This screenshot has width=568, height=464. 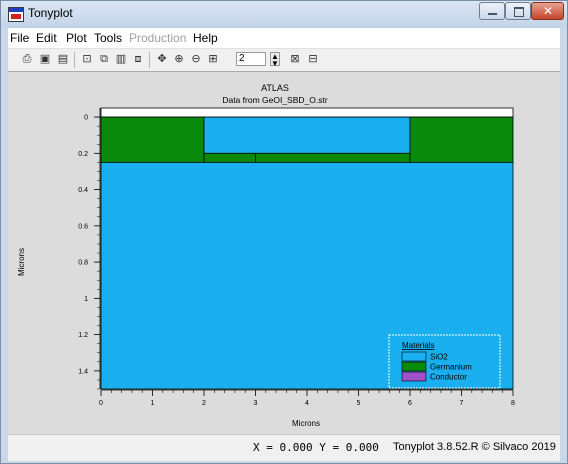 What do you see at coordinates (101, 403) in the screenshot?
I see `x-tick-label: 0` at bounding box center [101, 403].